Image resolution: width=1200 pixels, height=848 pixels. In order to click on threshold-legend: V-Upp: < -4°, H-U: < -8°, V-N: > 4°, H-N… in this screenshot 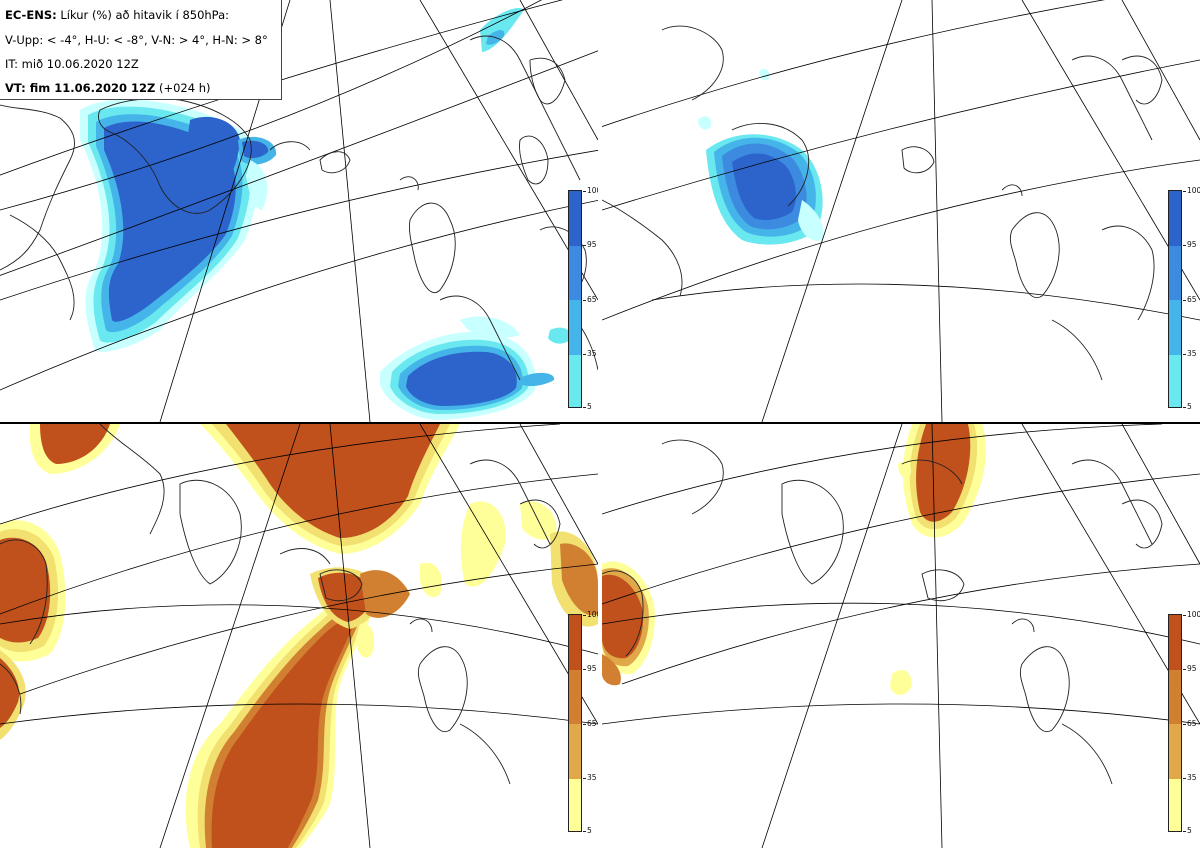, I will do `click(136, 40)`.